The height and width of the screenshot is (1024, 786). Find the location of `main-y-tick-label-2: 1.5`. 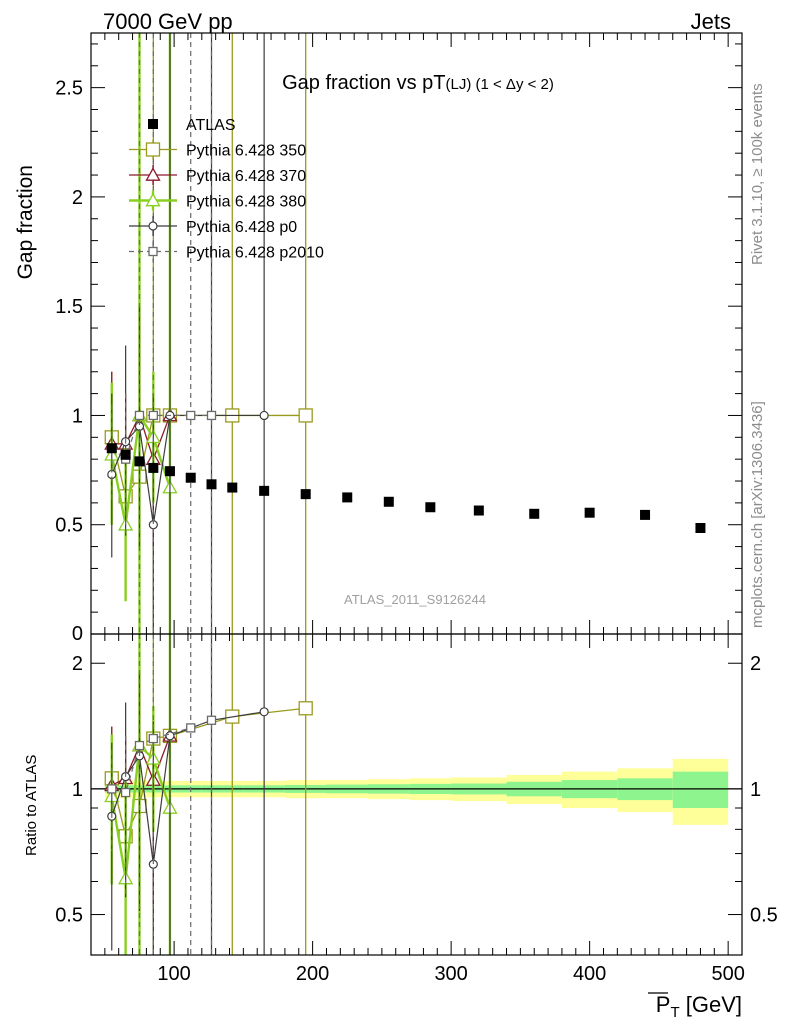

main-y-tick-label-2: 1.5 is located at coordinates (69, 307).